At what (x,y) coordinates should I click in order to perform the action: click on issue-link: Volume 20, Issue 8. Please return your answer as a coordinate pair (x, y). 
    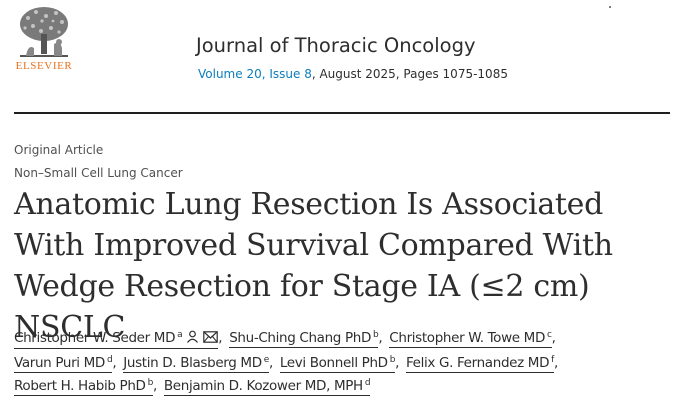
    Looking at the image, I should click on (255, 74).